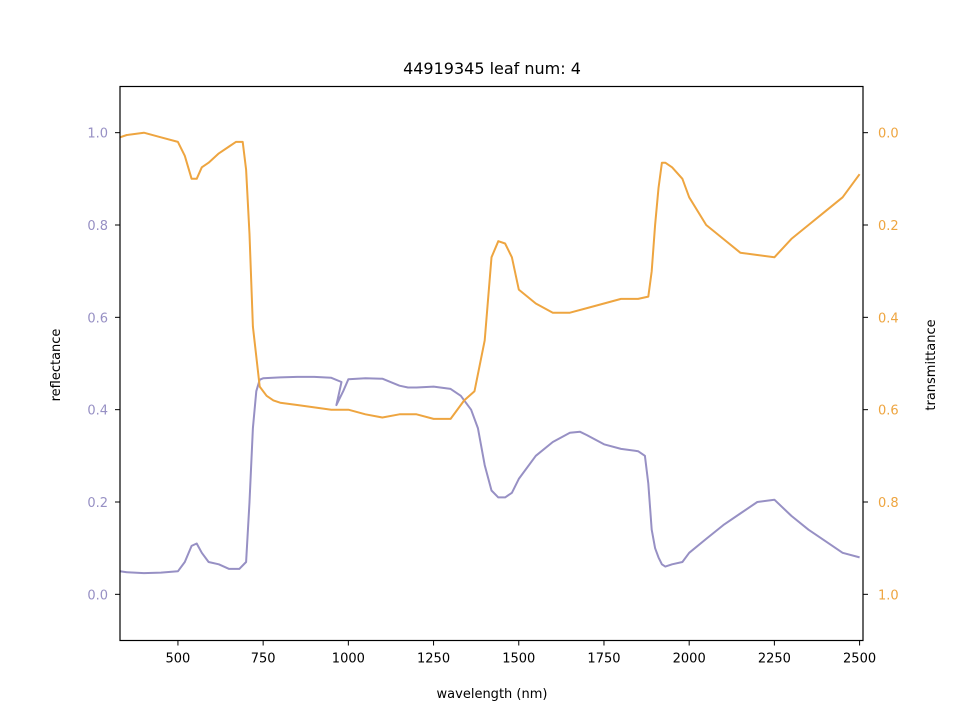 This screenshot has height=720, width=960. What do you see at coordinates (774, 659) in the screenshot?
I see `x-tick-label: 2250` at bounding box center [774, 659].